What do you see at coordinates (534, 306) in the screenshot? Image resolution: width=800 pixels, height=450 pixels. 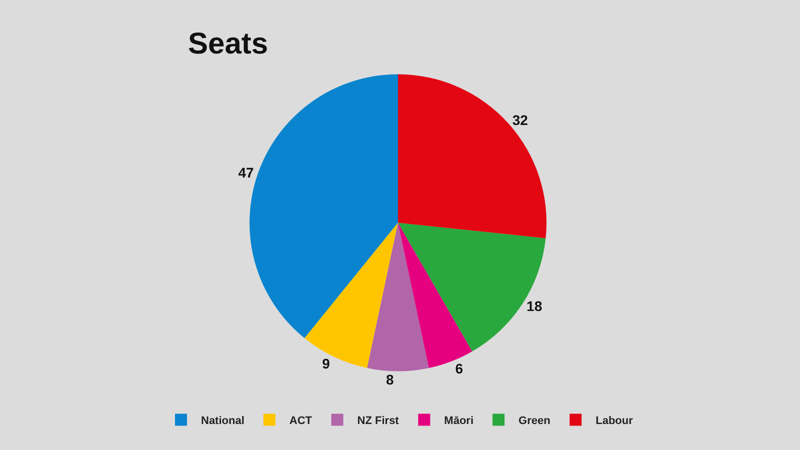 I see `data-label: 18` at bounding box center [534, 306].